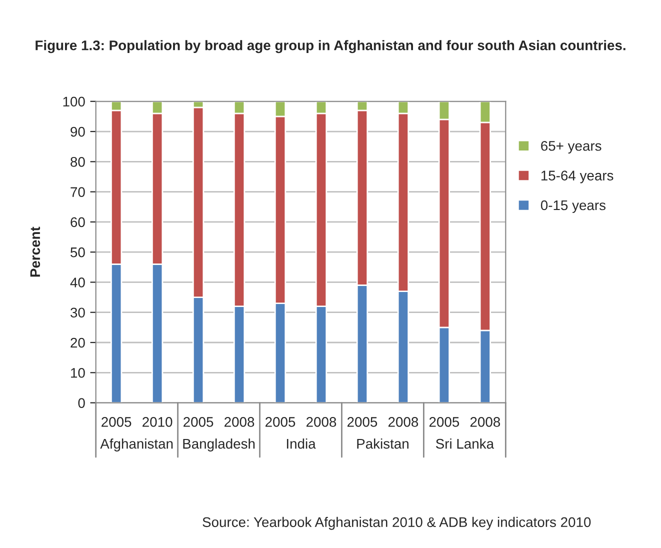  What do you see at coordinates (465, 443) in the screenshot?
I see `text: Sri Lanka` at bounding box center [465, 443].